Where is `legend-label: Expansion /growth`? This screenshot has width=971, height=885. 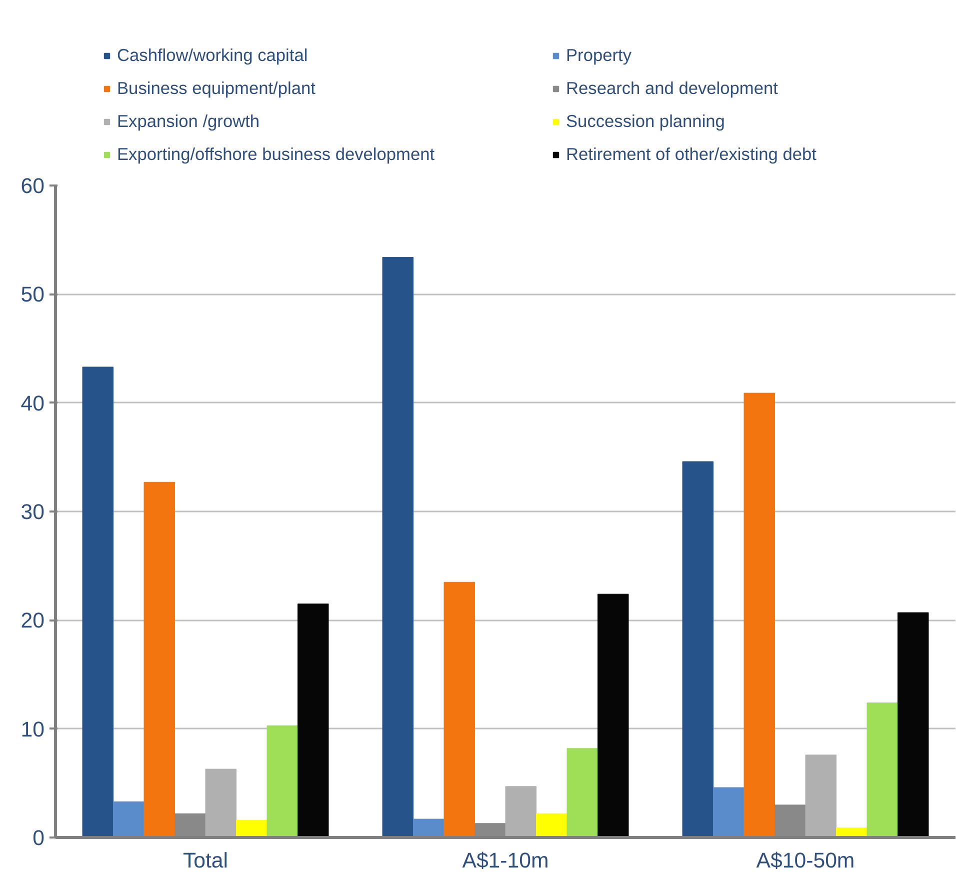
legend-label: Expansion /growth is located at coordinates (189, 121).